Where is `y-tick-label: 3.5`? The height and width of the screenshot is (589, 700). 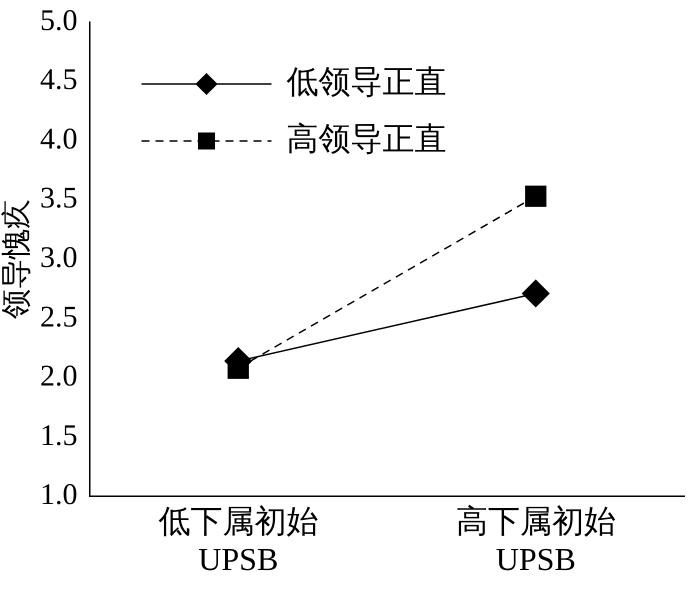
y-tick-label: 3.5 is located at coordinates (59, 198).